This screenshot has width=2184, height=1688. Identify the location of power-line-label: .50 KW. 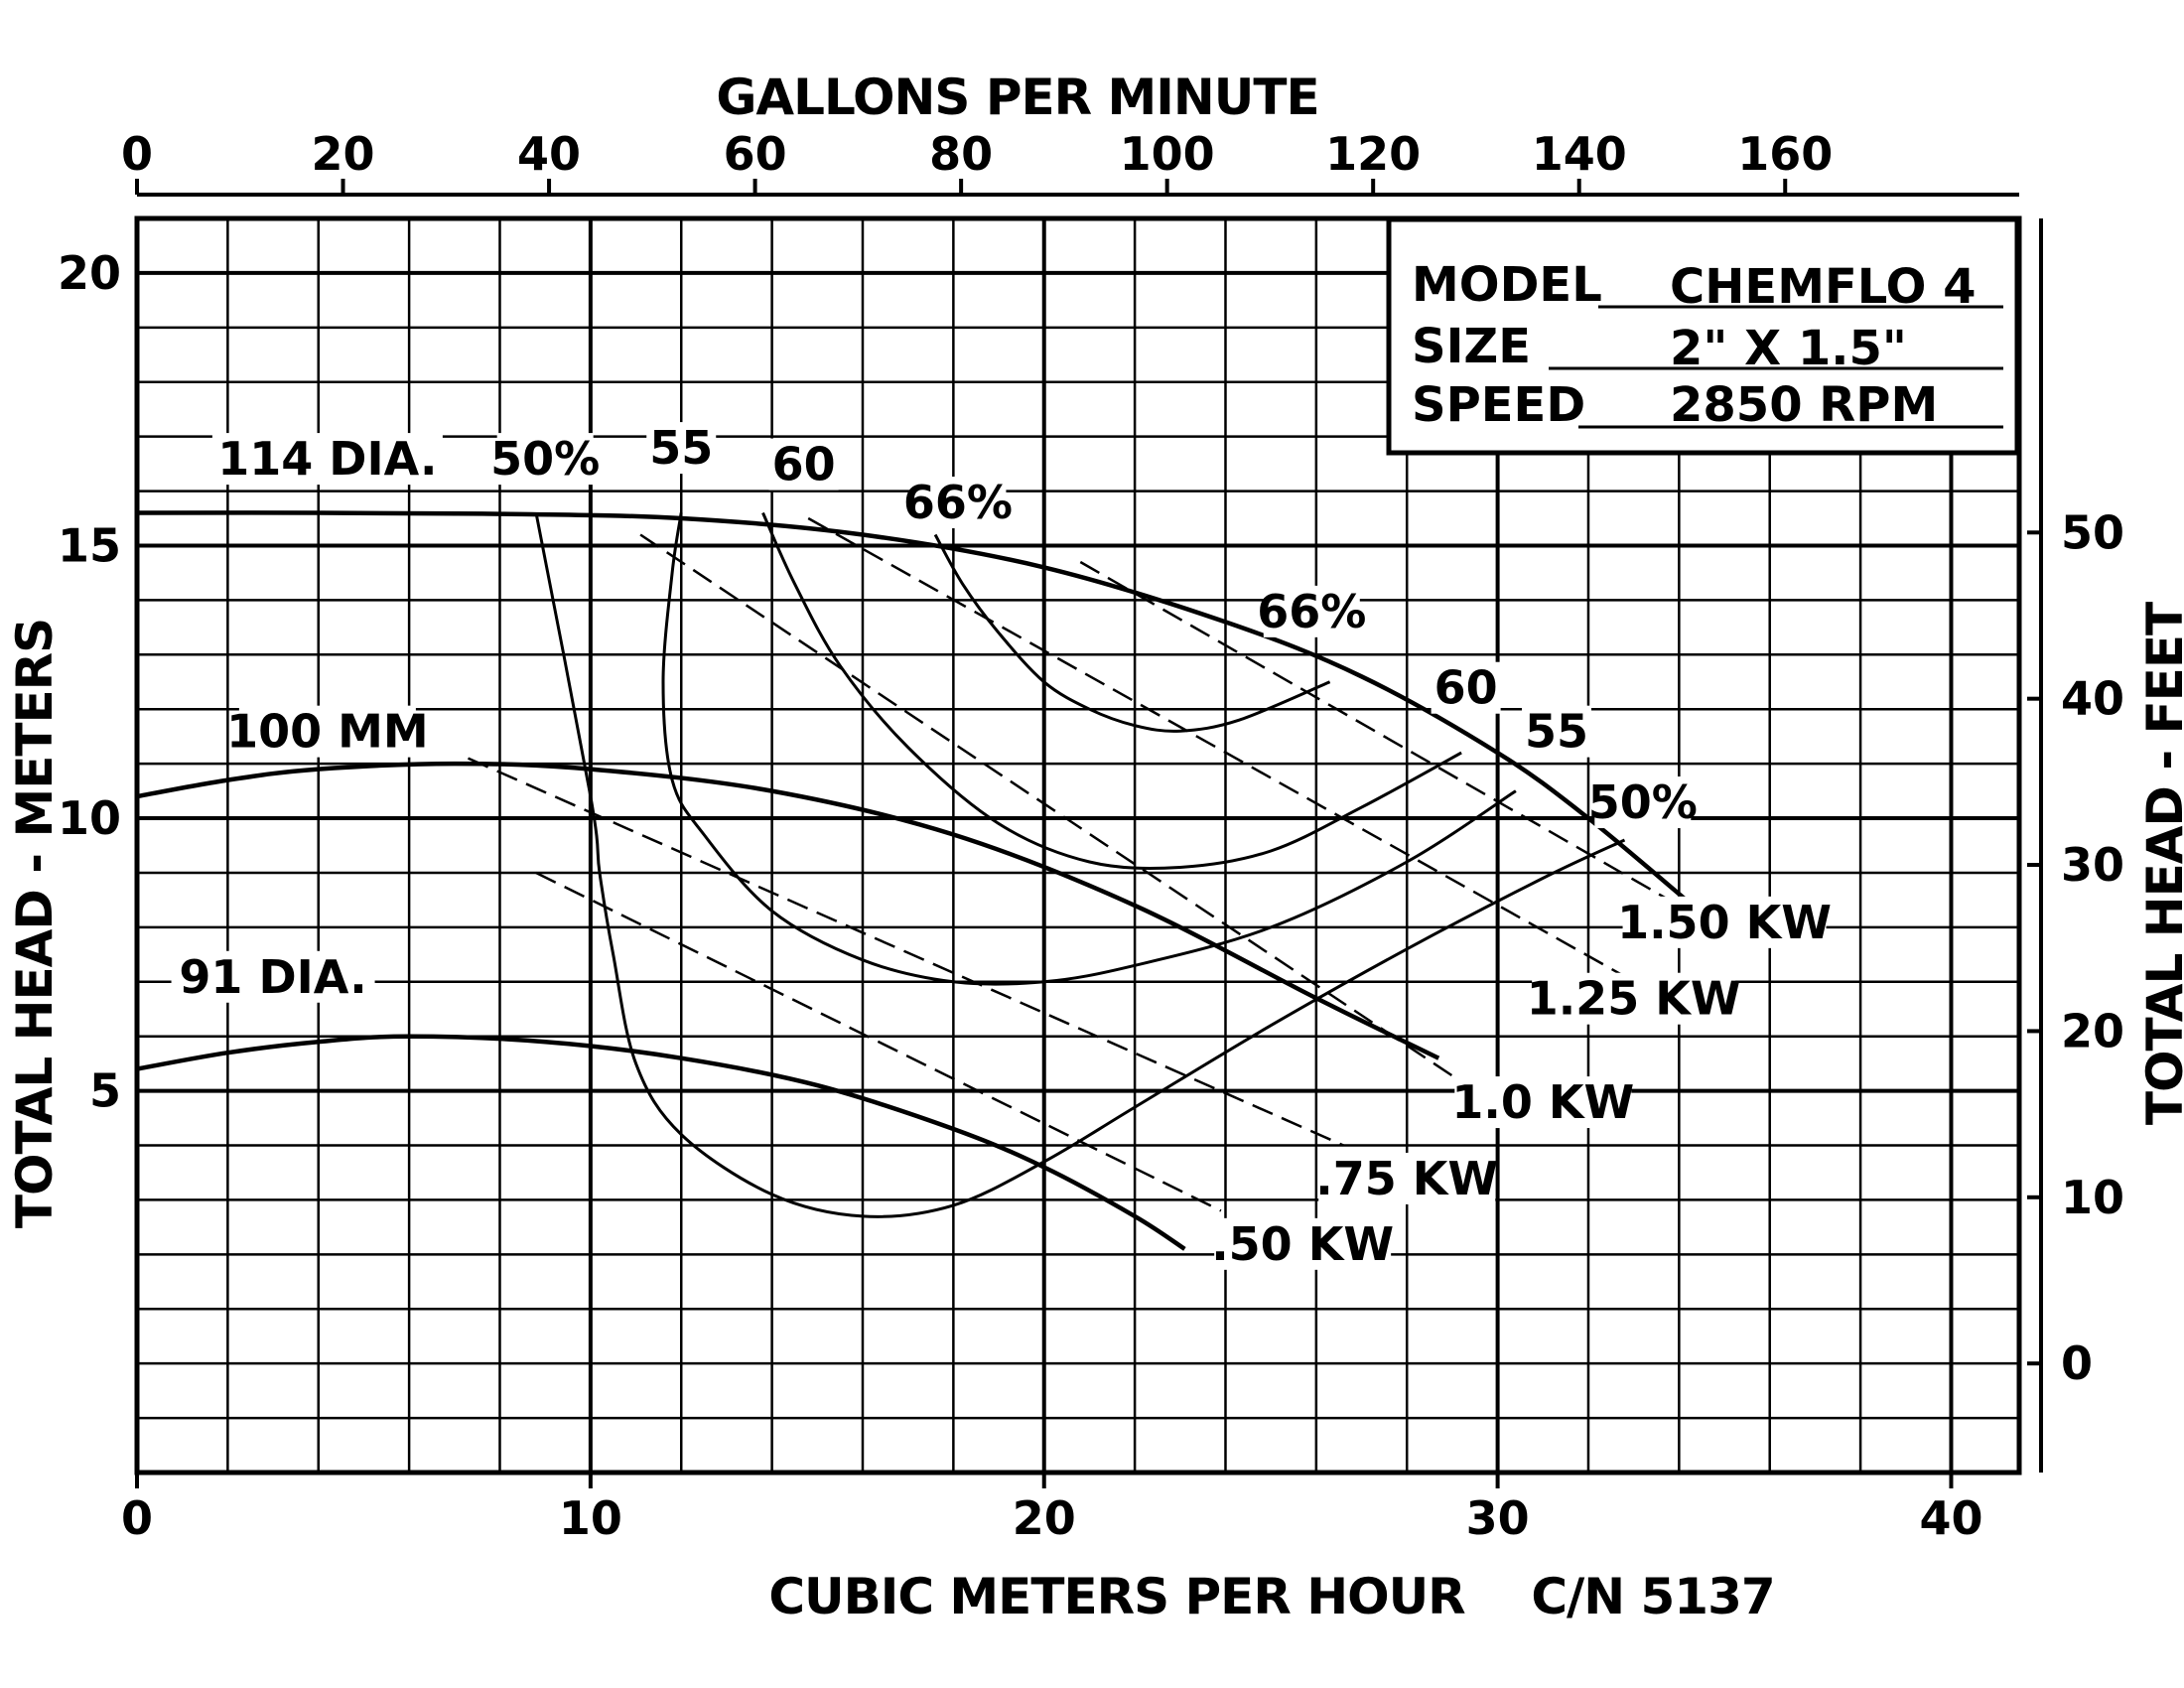
(1302, 1244).